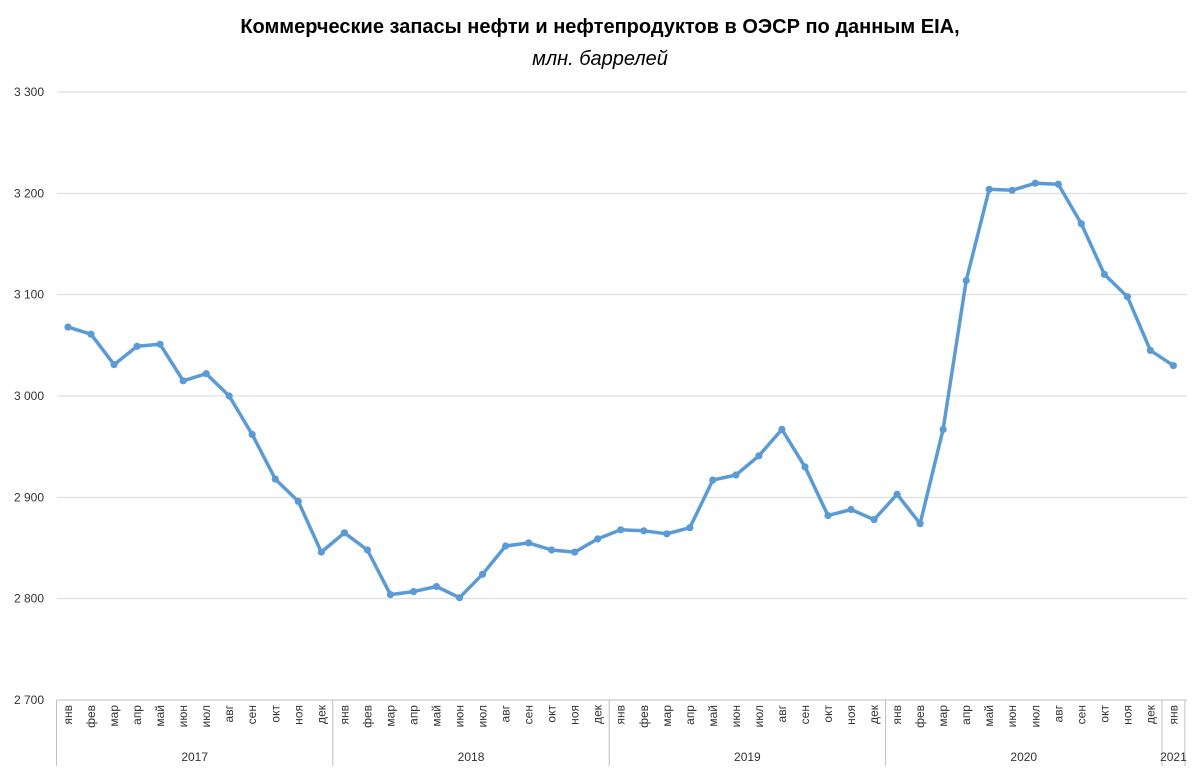  Describe the element at coordinates (1173, 757) in the screenshot. I see `year-label: 2021` at that location.